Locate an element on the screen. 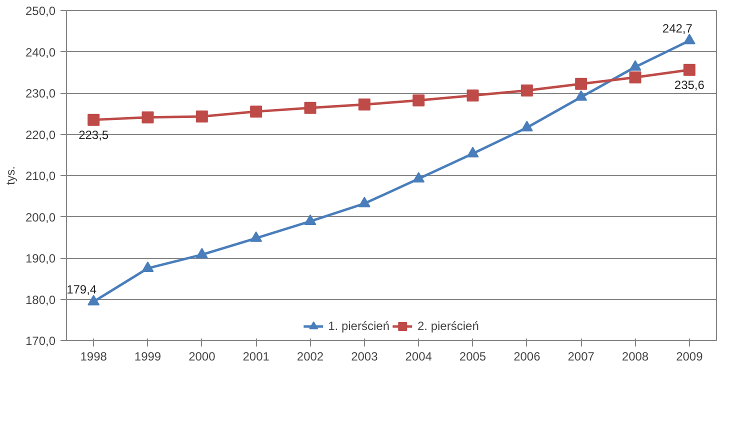 This screenshot has height=425, width=755. data-label: 235,6 is located at coordinates (689, 85).